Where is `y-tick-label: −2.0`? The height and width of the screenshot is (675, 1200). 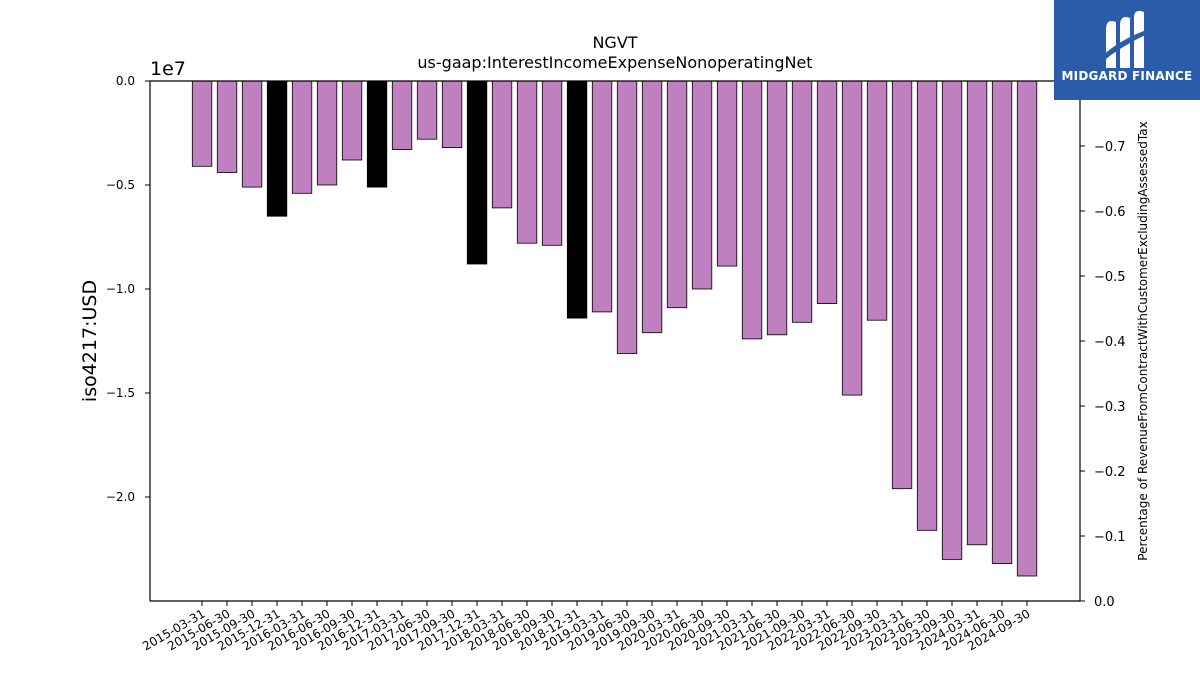 y-tick-label: −2.0 is located at coordinates (120, 497).